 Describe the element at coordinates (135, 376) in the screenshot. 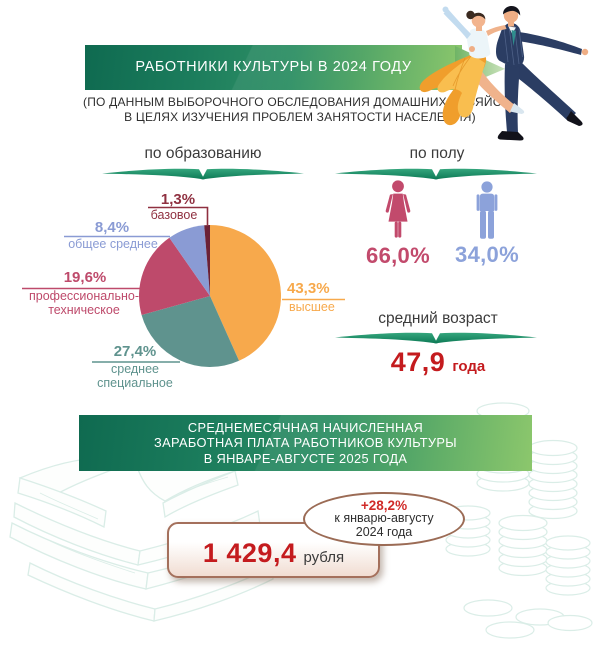

I see `pie-label-specialized-secondary-name: среднее специальное` at that location.